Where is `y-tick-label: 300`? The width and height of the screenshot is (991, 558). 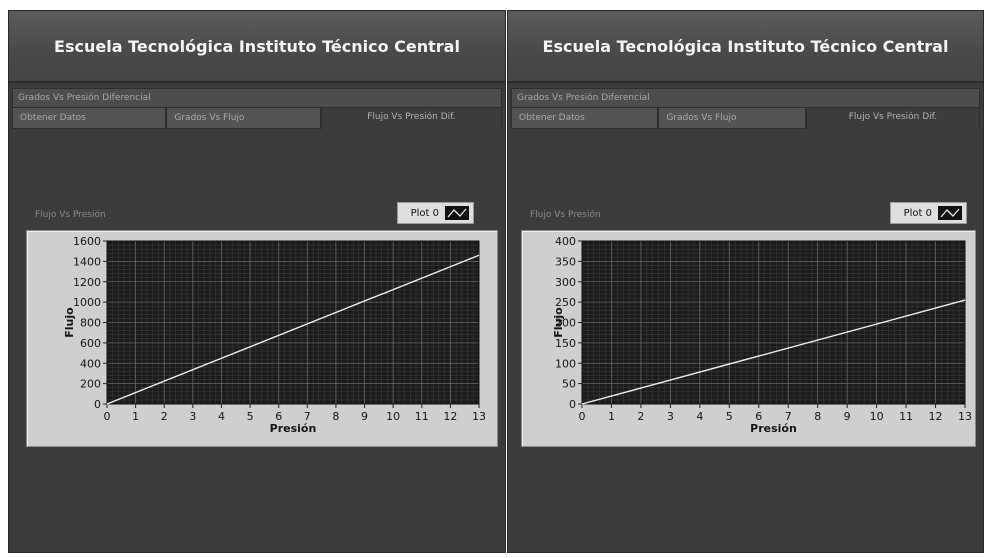
y-tick-label: 300 is located at coordinates (565, 282).